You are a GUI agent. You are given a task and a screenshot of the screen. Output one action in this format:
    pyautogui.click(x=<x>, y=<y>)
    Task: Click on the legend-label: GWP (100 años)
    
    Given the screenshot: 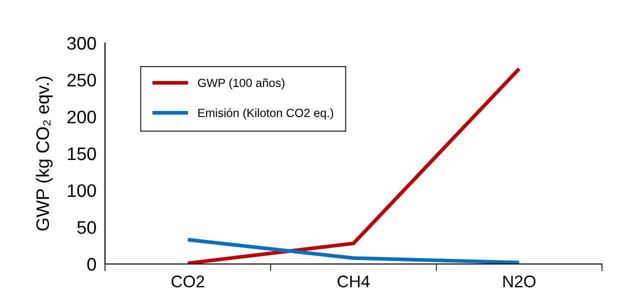 What is the action you would take?
    pyautogui.click(x=241, y=84)
    